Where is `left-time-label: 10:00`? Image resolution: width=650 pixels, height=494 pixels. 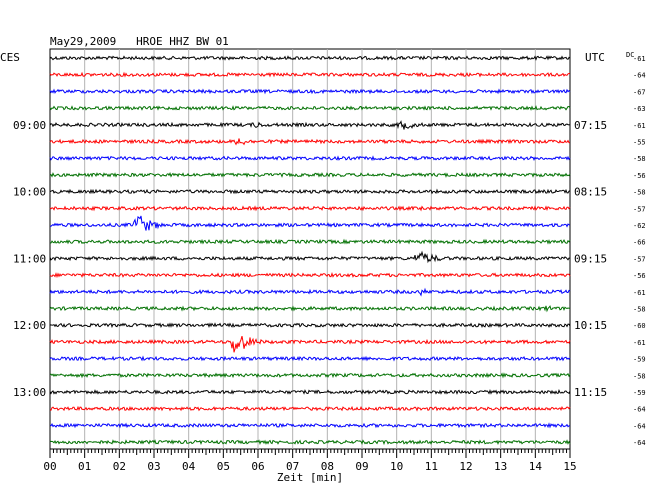 left-time-label: 10:00 is located at coordinates (29, 192).